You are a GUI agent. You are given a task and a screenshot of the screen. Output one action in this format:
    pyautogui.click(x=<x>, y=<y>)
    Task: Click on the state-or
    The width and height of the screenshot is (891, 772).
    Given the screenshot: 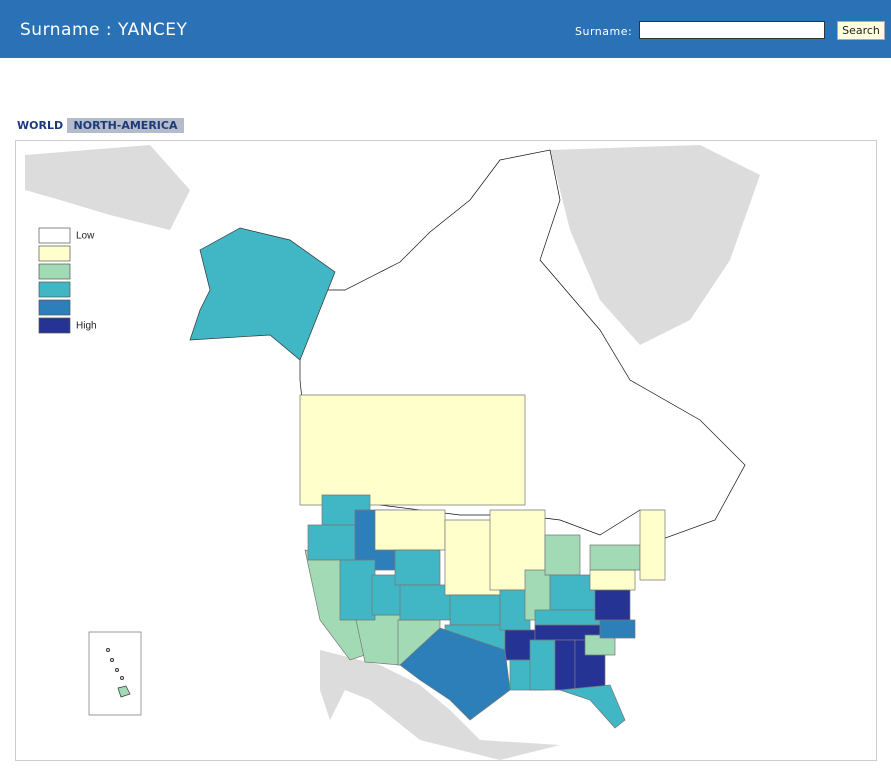 What is the action you would take?
    pyautogui.click(x=333, y=542)
    